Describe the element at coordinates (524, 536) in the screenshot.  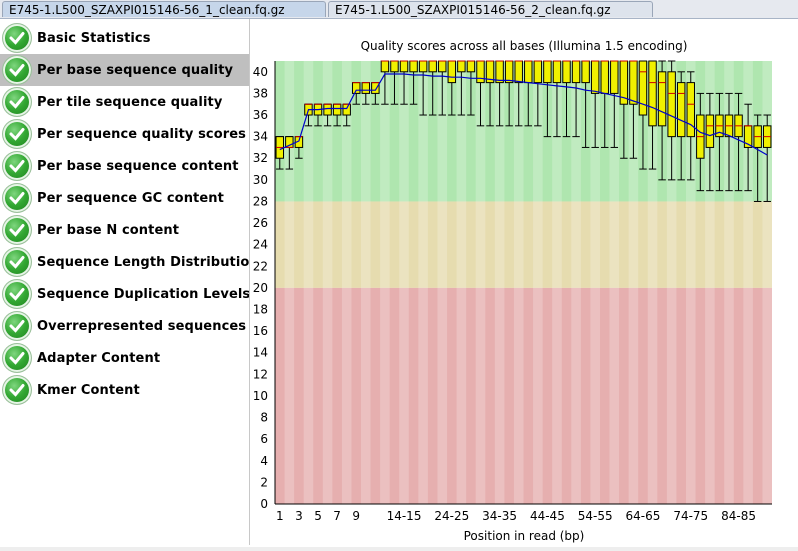
I see `x-axis-label: Position in read (bp)` at that location.